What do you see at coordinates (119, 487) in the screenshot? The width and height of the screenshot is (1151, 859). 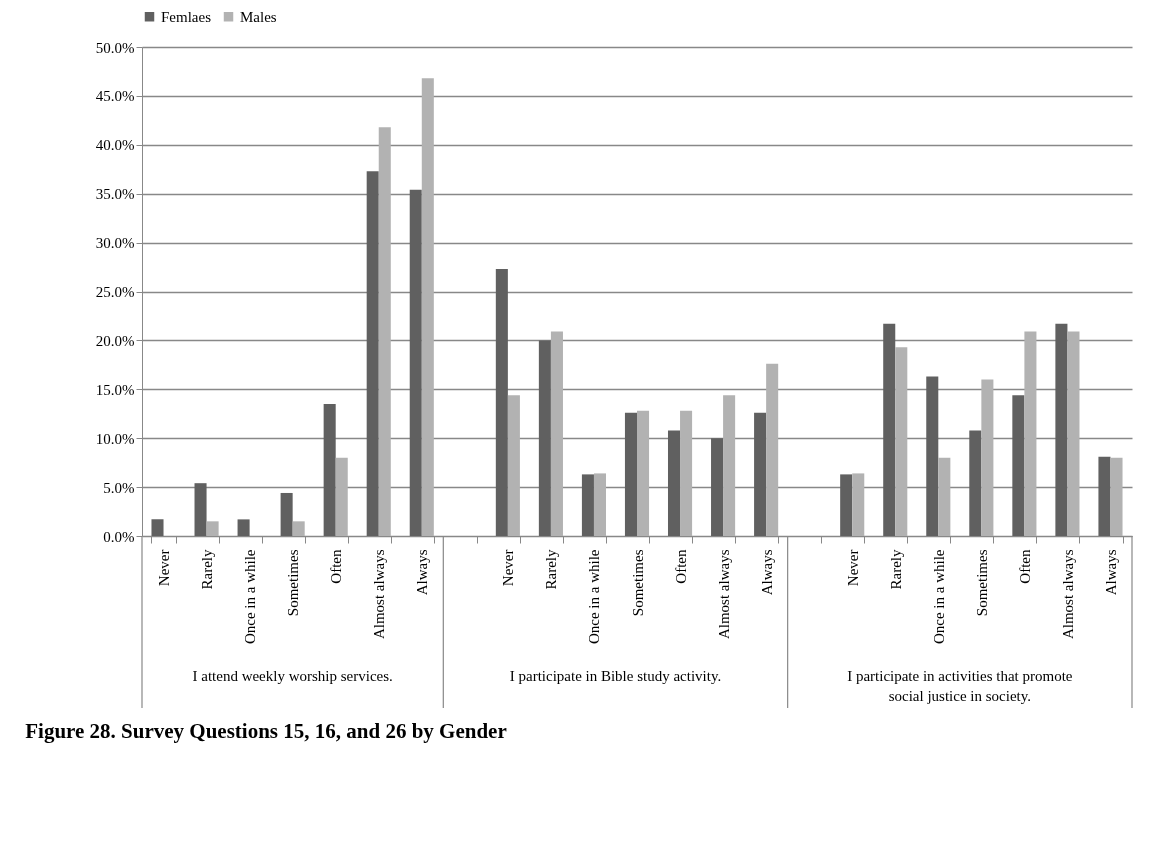 I see `y-tick-label: 5.0%` at bounding box center [119, 487].